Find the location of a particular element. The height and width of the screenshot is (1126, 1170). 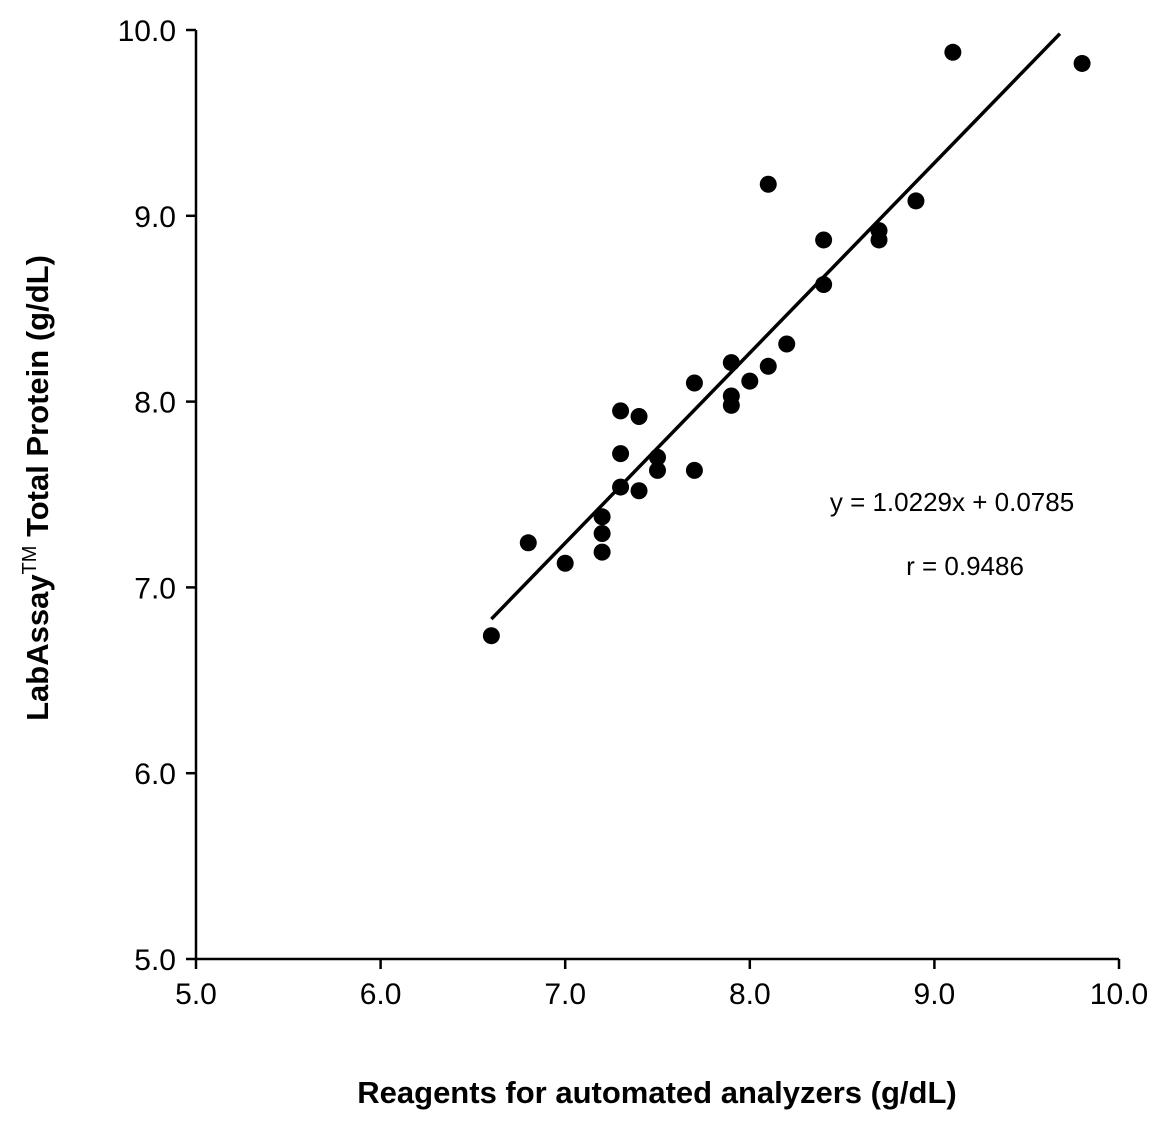

y-tick-label: 6.0 is located at coordinates (155, 774).